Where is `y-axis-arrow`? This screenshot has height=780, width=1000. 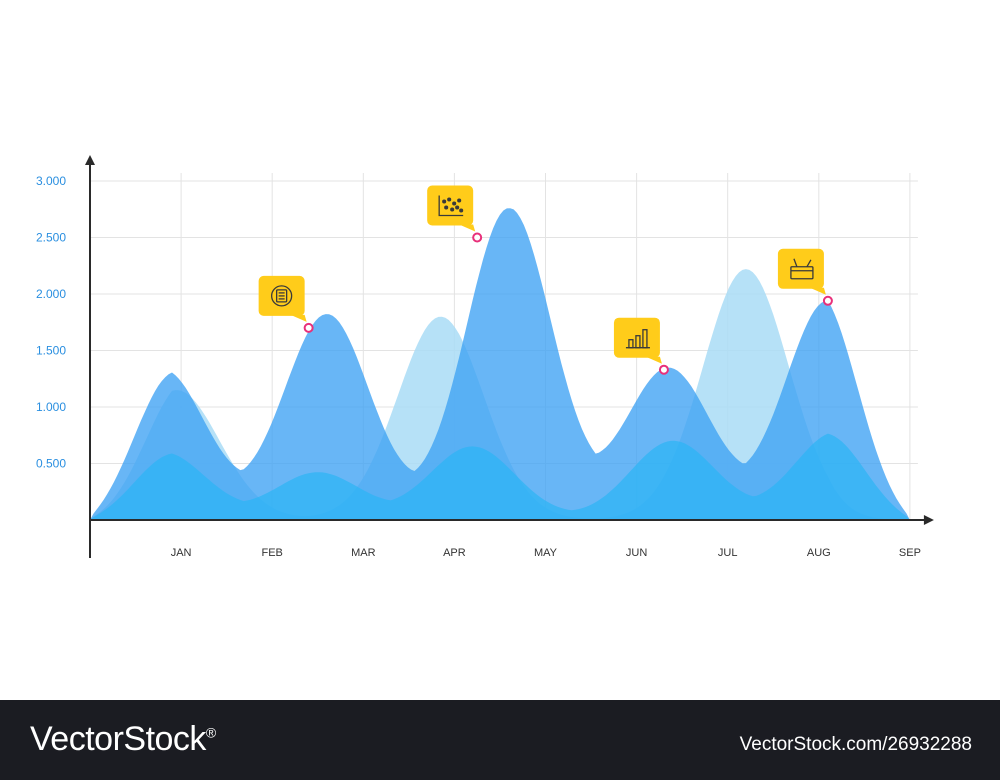 y-axis-arrow is located at coordinates (90, 160).